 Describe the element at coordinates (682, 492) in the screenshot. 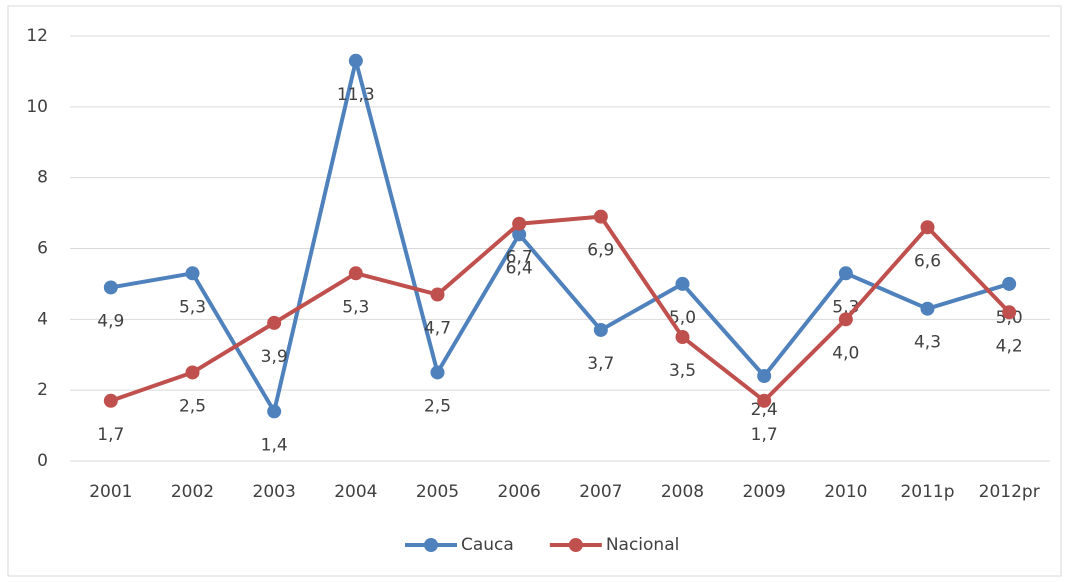

I see `x-tick-label: 2008` at that location.